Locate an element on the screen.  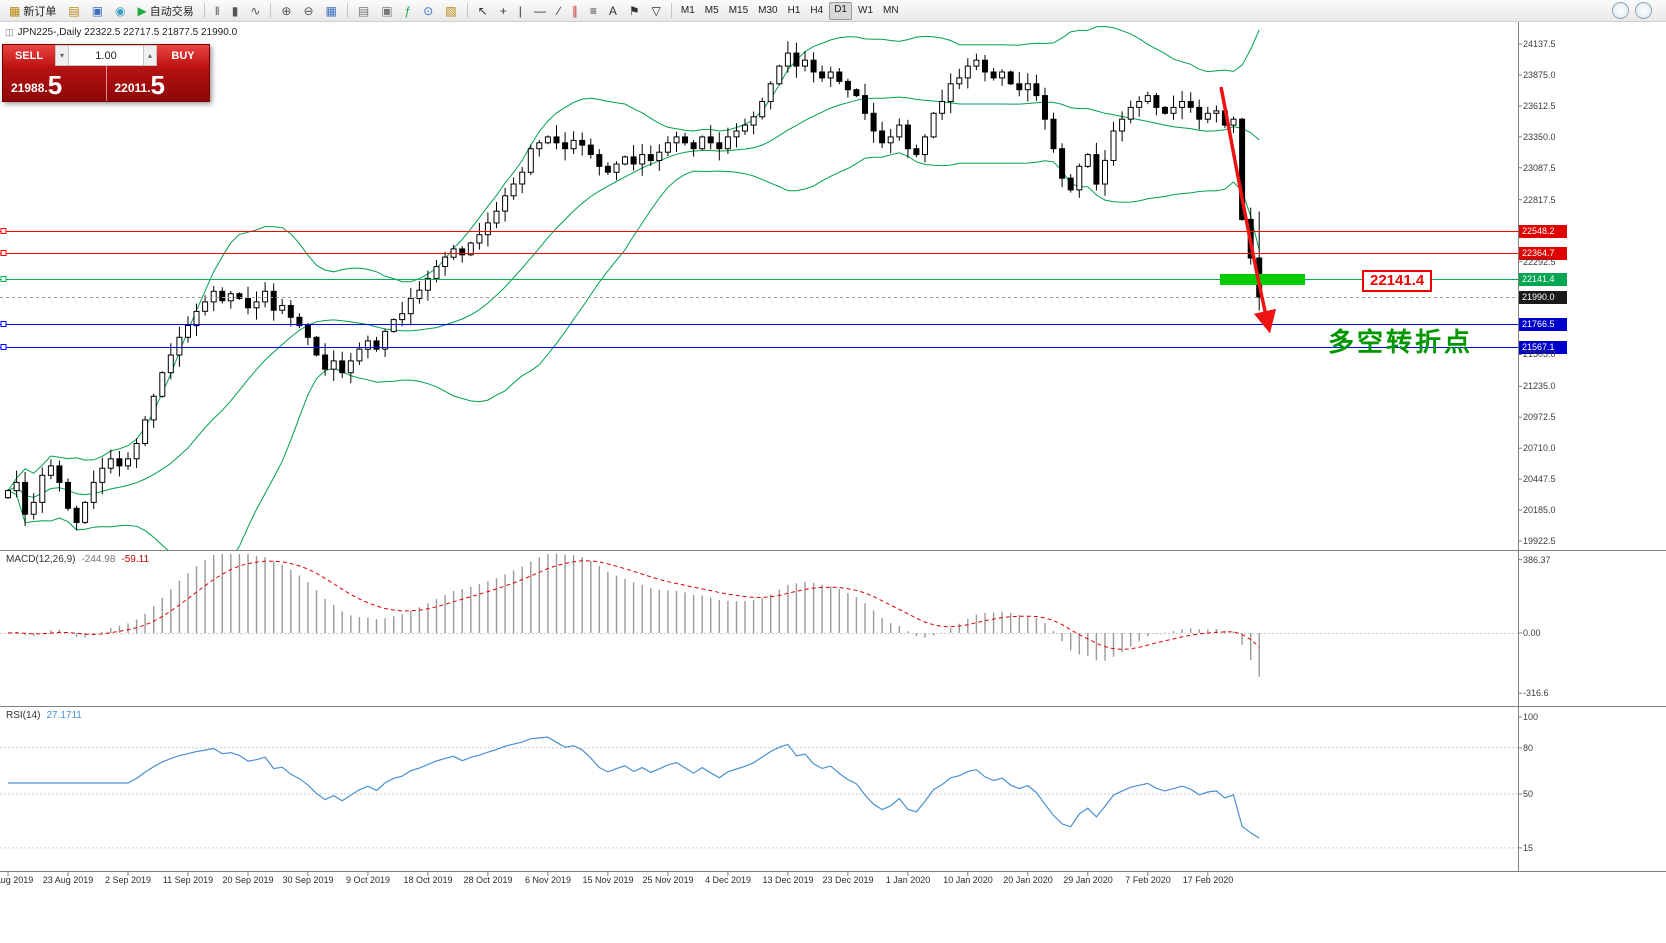
line-chart-button: ∿ is located at coordinates (255, 11).